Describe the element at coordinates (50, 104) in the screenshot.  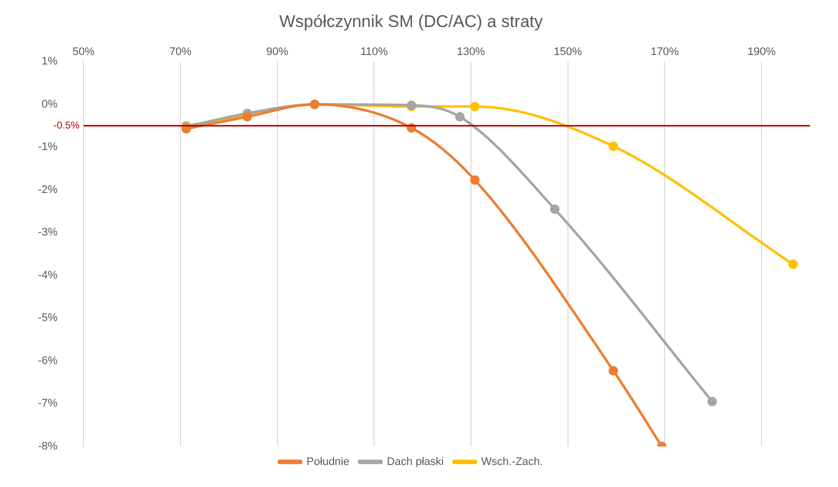
I see `y-tick-label: 0%` at that location.